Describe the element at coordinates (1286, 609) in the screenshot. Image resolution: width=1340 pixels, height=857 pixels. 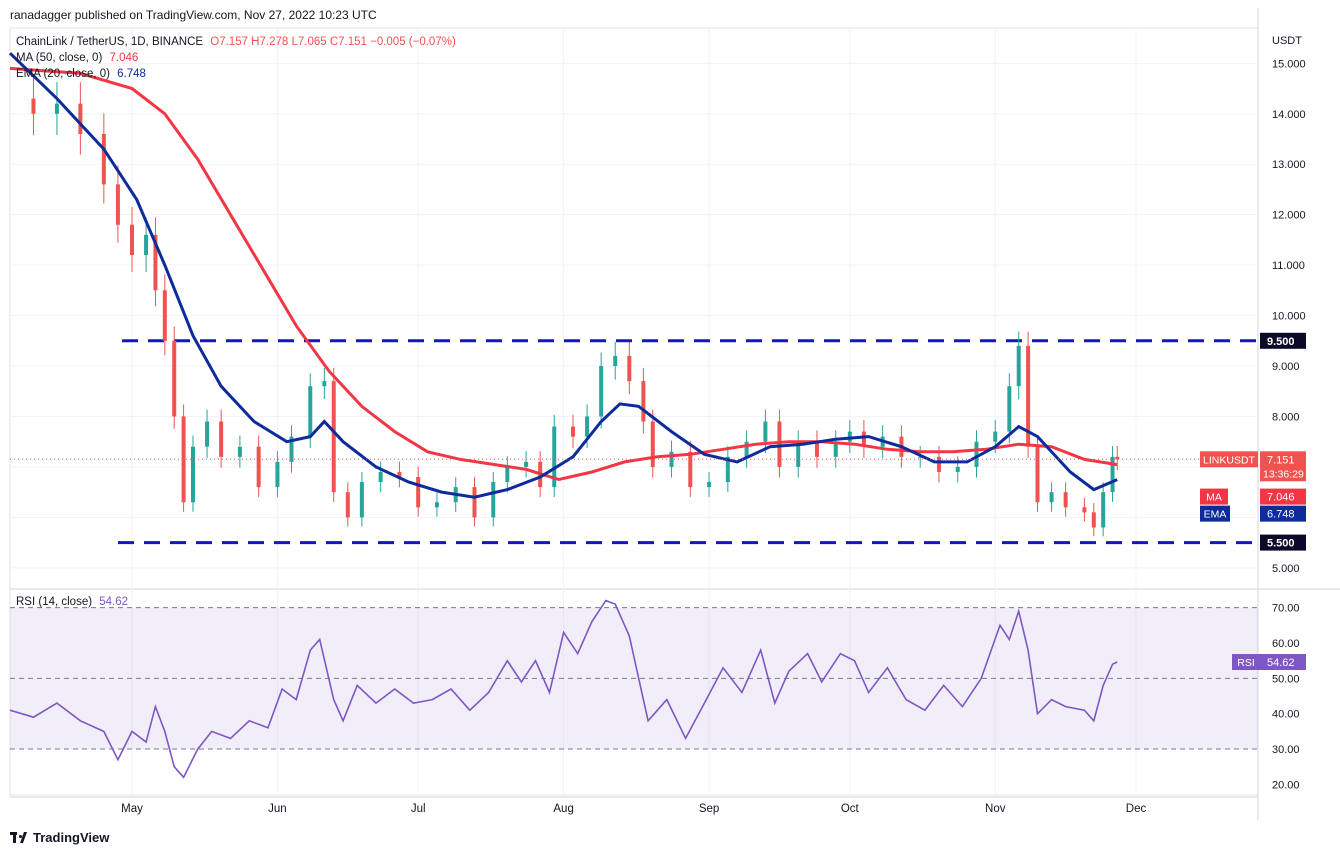
I see `rsi-tick-label: 70.00` at that location.